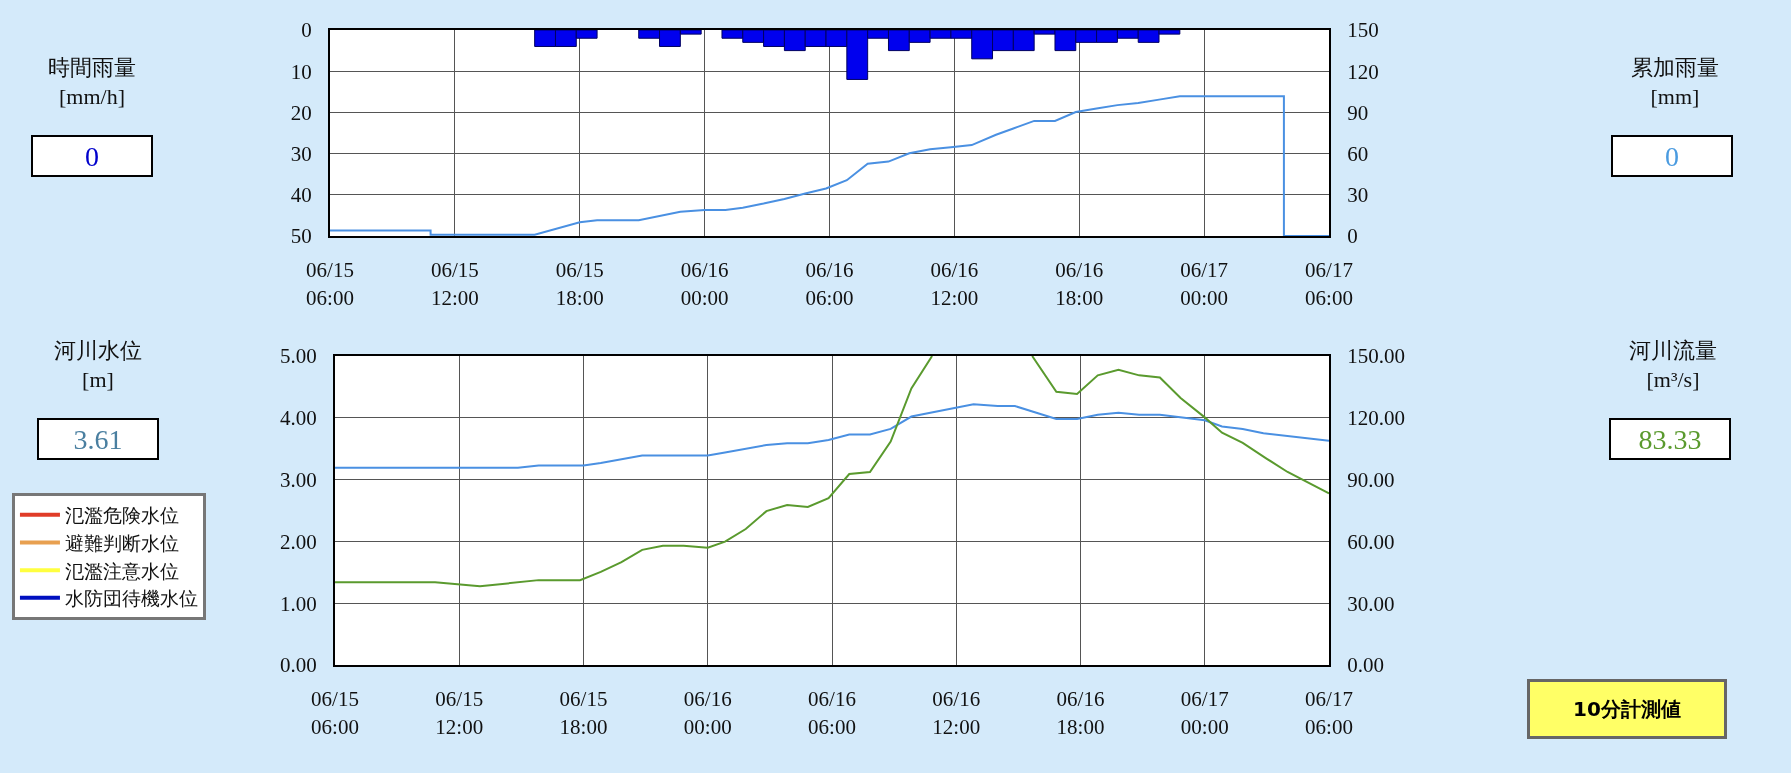 Image resolution: width=1791 pixels, height=773 pixels. What do you see at coordinates (1376, 418) in the screenshot?
I see `y2-tick-label: 120.00` at bounding box center [1376, 418].